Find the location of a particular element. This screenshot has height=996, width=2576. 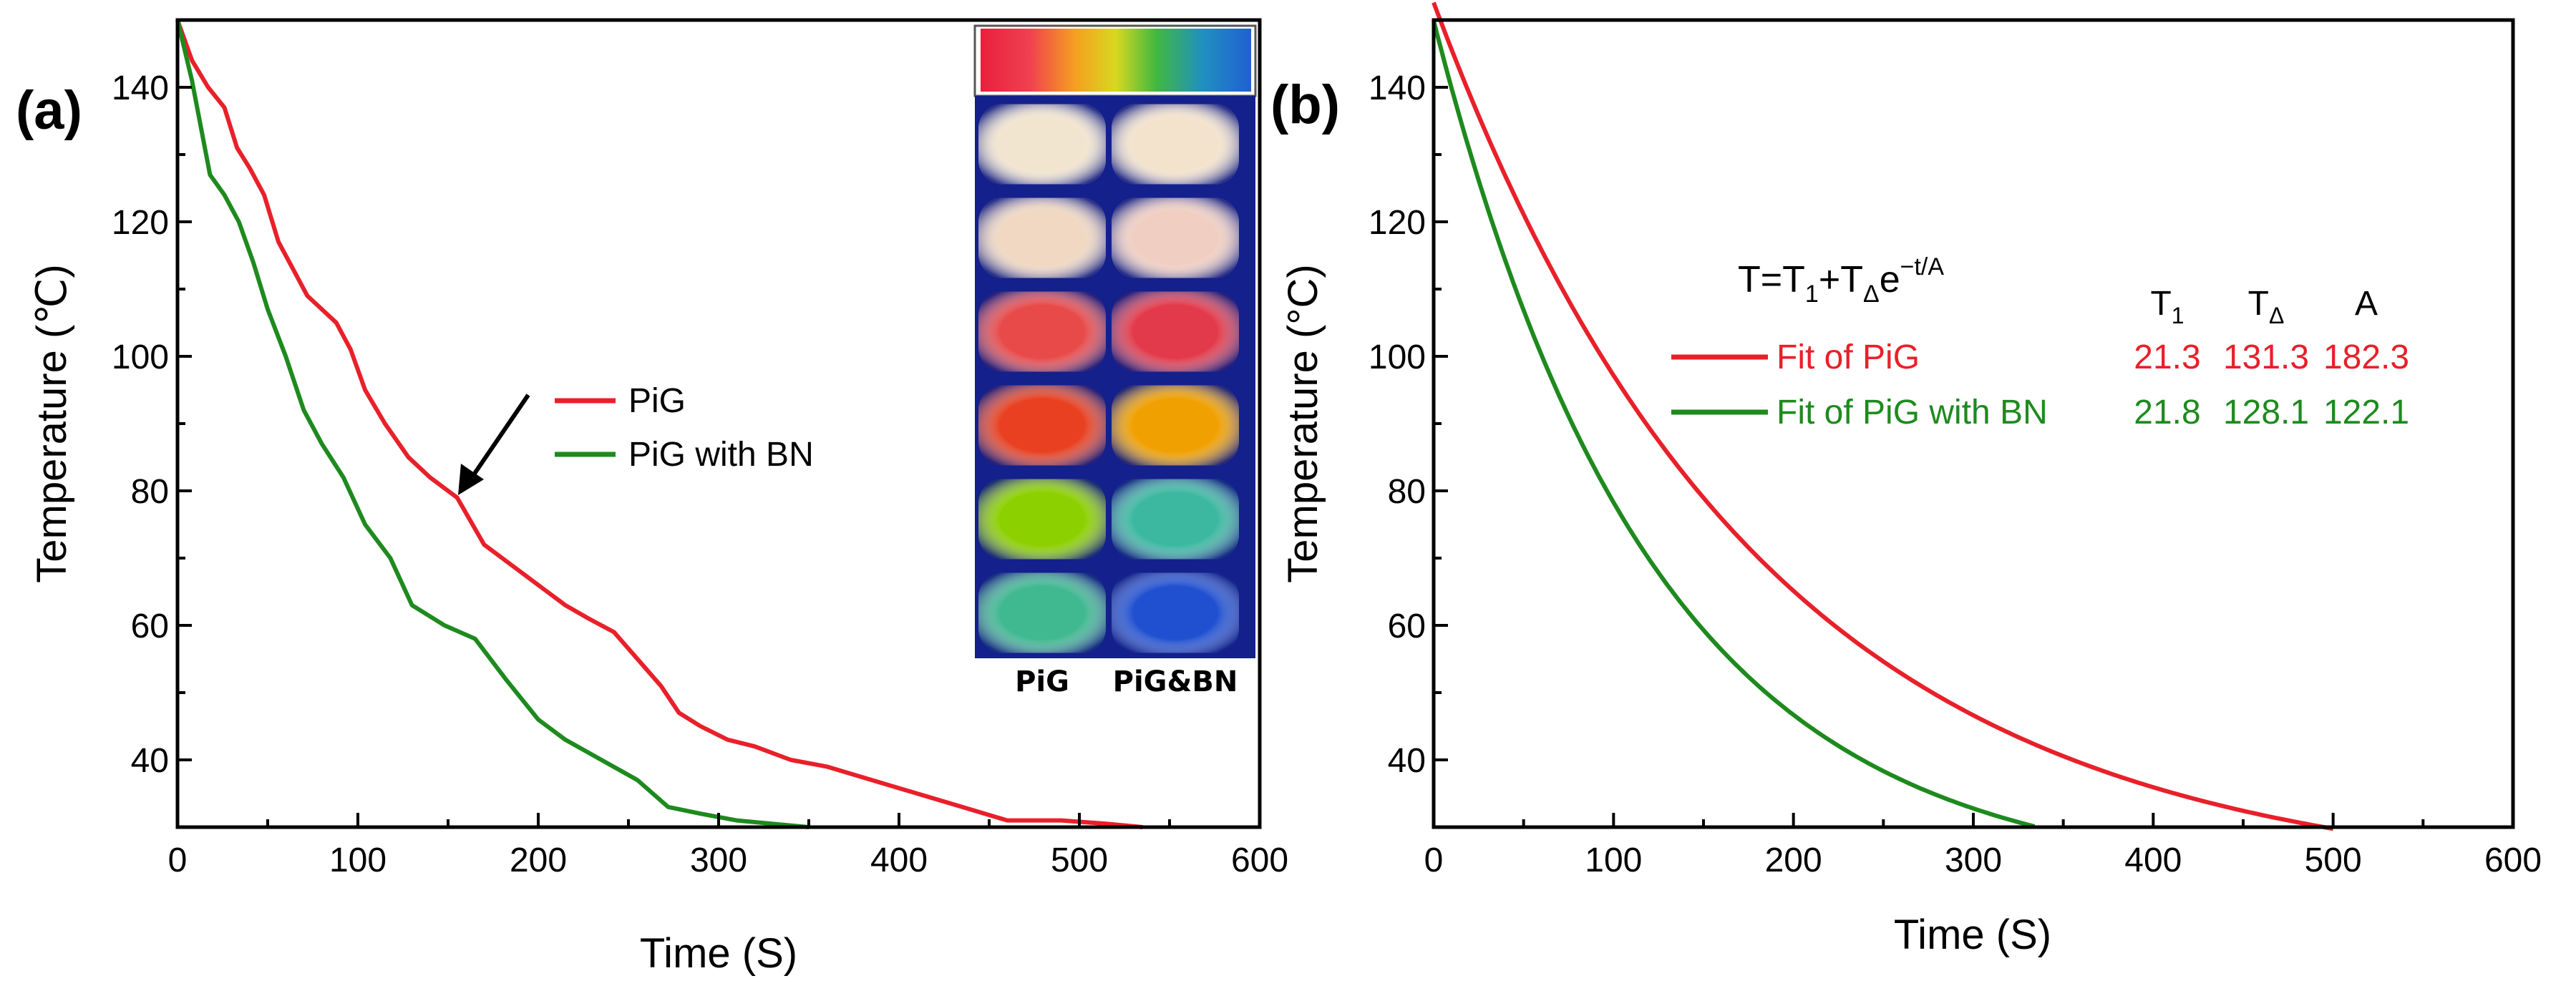

panel-b-x-tick-label: 100 is located at coordinates (1613, 860).